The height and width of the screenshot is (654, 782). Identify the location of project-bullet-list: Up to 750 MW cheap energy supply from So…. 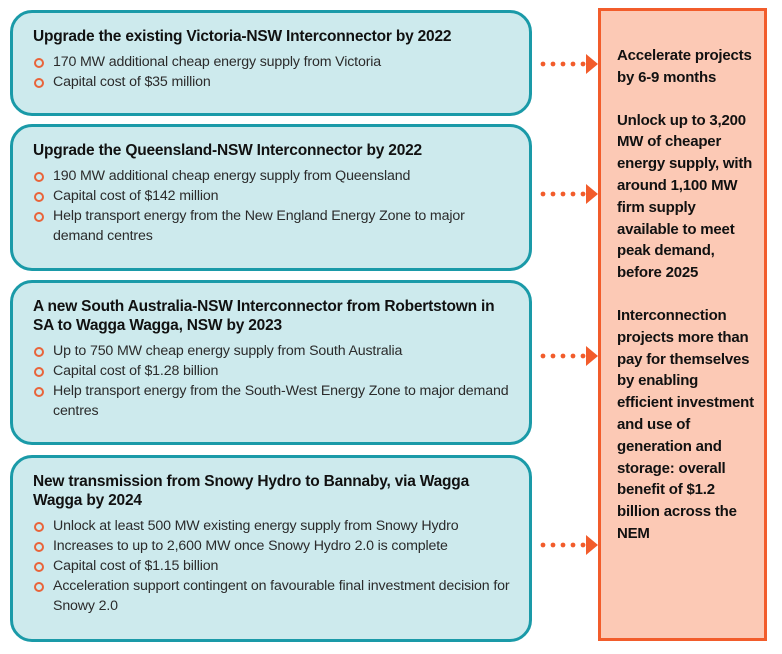
(272, 381).